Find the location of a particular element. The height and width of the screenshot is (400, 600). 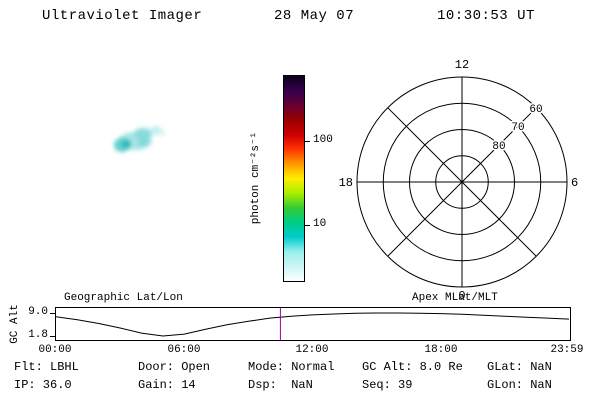

xtick-1200: 12:00 is located at coordinates (312, 350).